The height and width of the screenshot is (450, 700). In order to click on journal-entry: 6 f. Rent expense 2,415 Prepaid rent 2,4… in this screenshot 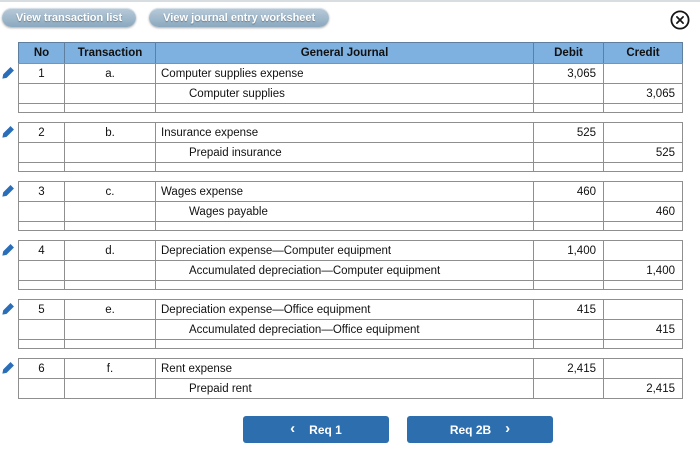, I will do `click(342, 378)`.